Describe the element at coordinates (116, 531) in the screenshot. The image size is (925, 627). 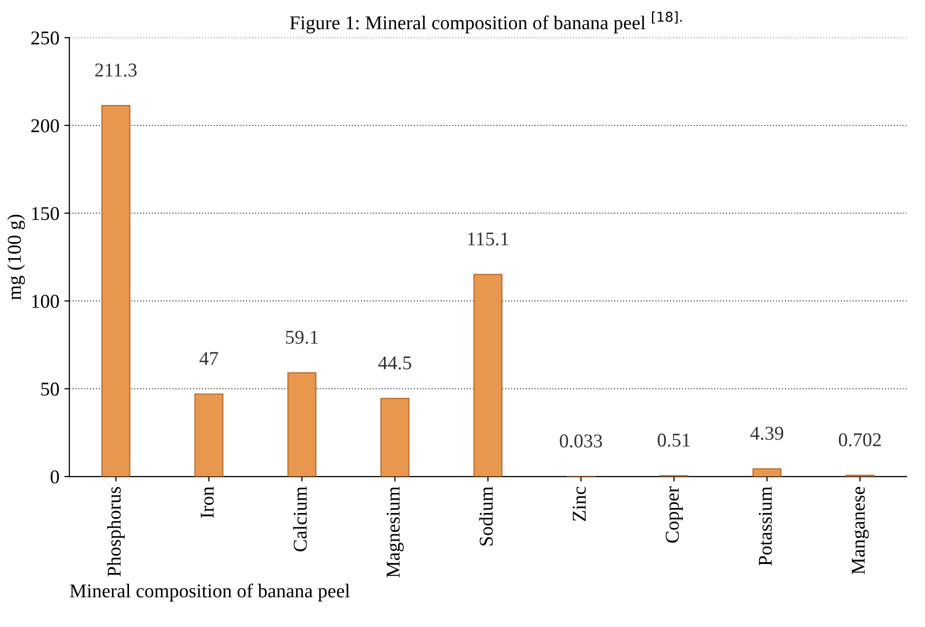
I see `x-tick-label: Phosphorus` at that location.